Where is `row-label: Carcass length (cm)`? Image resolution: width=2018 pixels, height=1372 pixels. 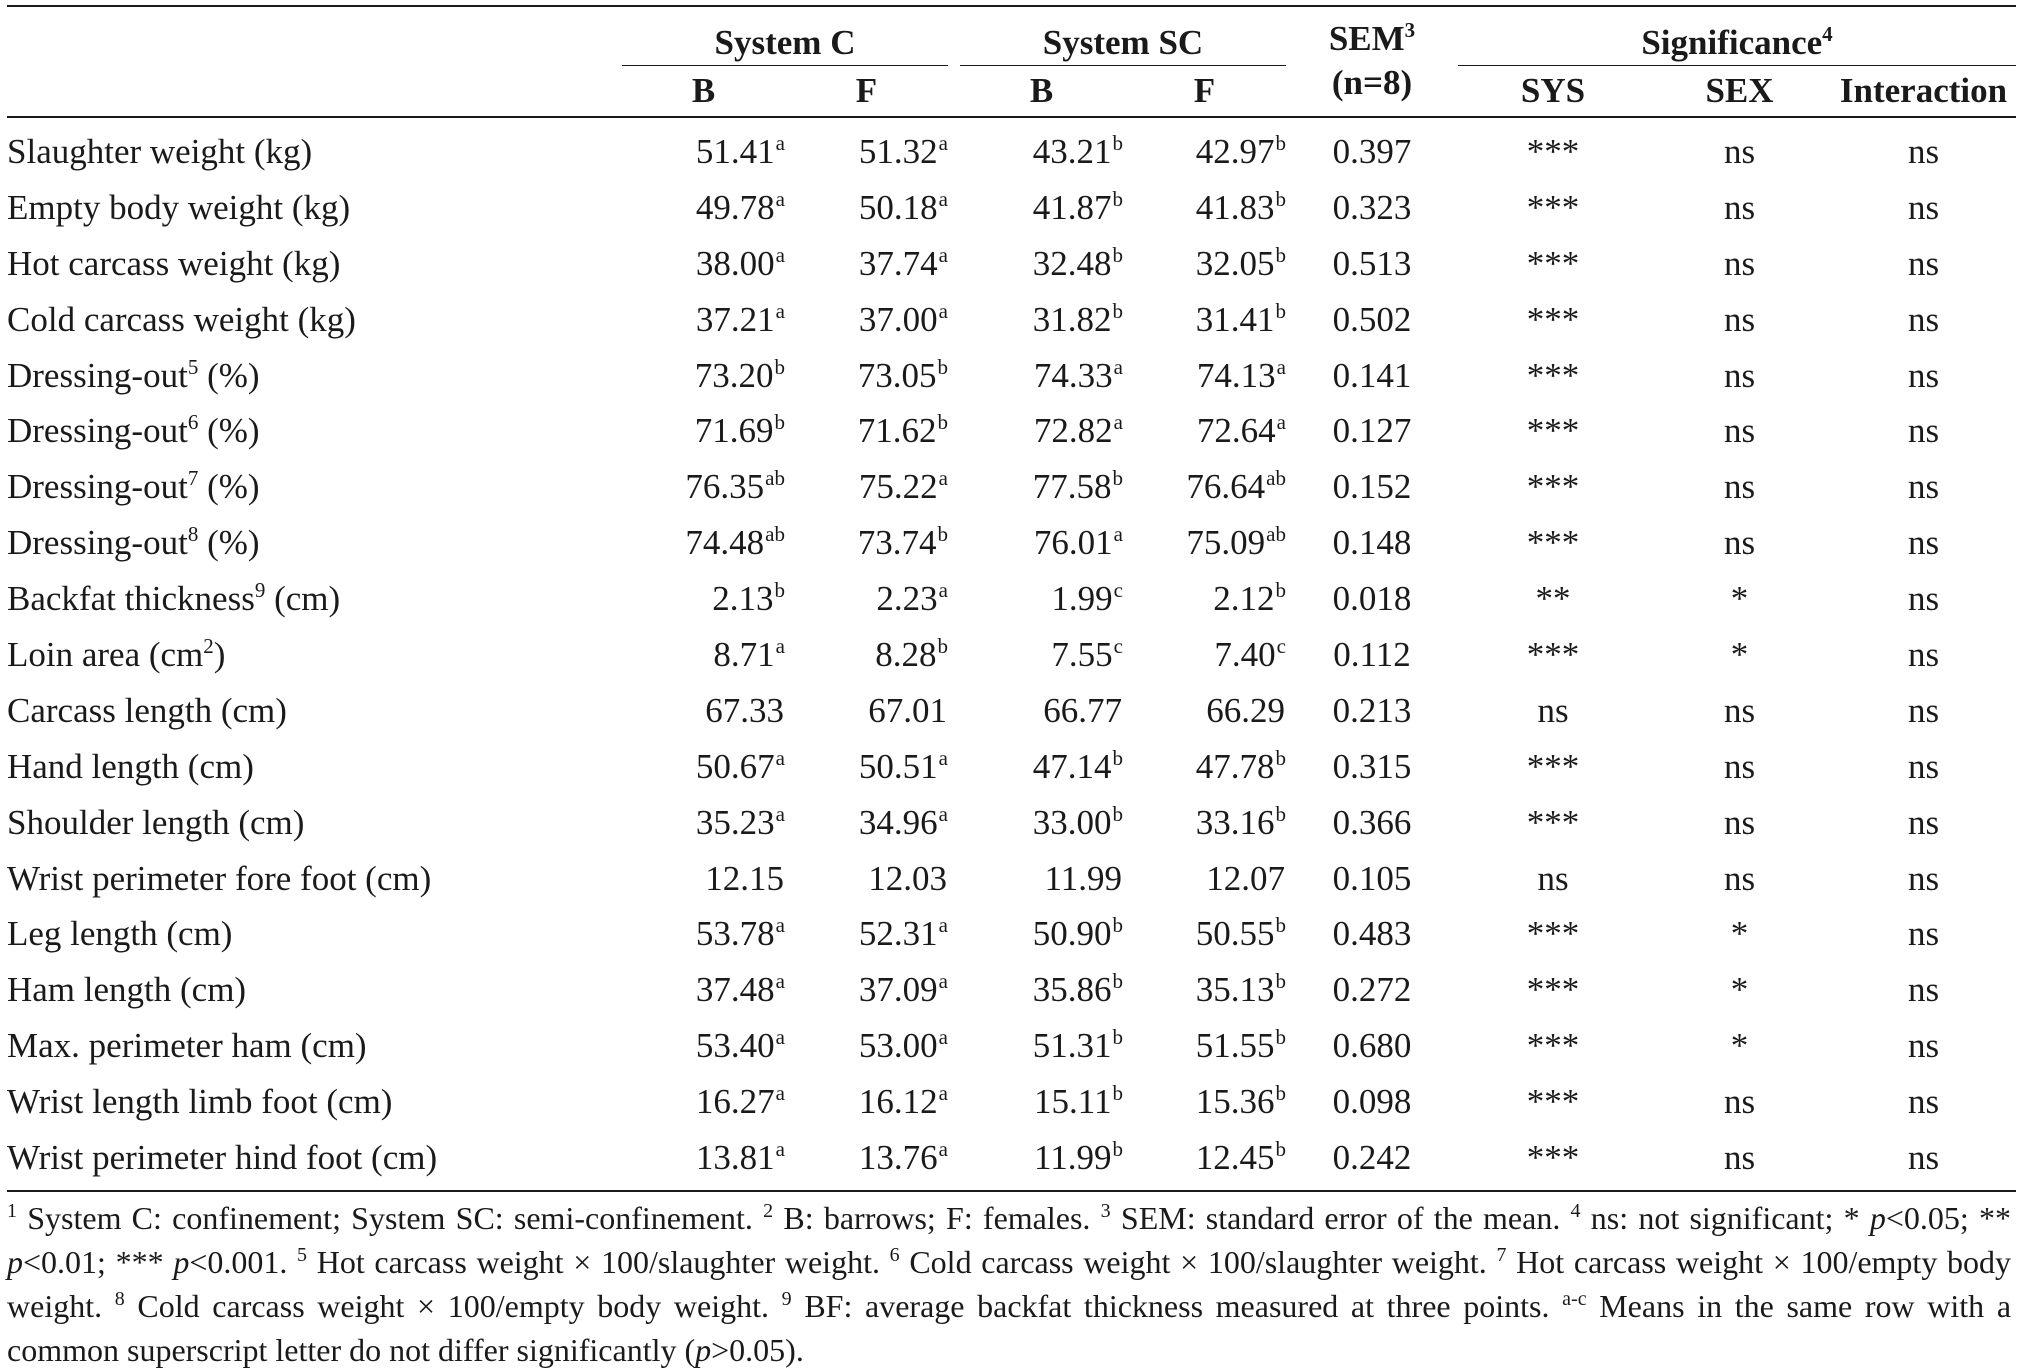 row-label: Carcass length (cm) is located at coordinates (314, 711).